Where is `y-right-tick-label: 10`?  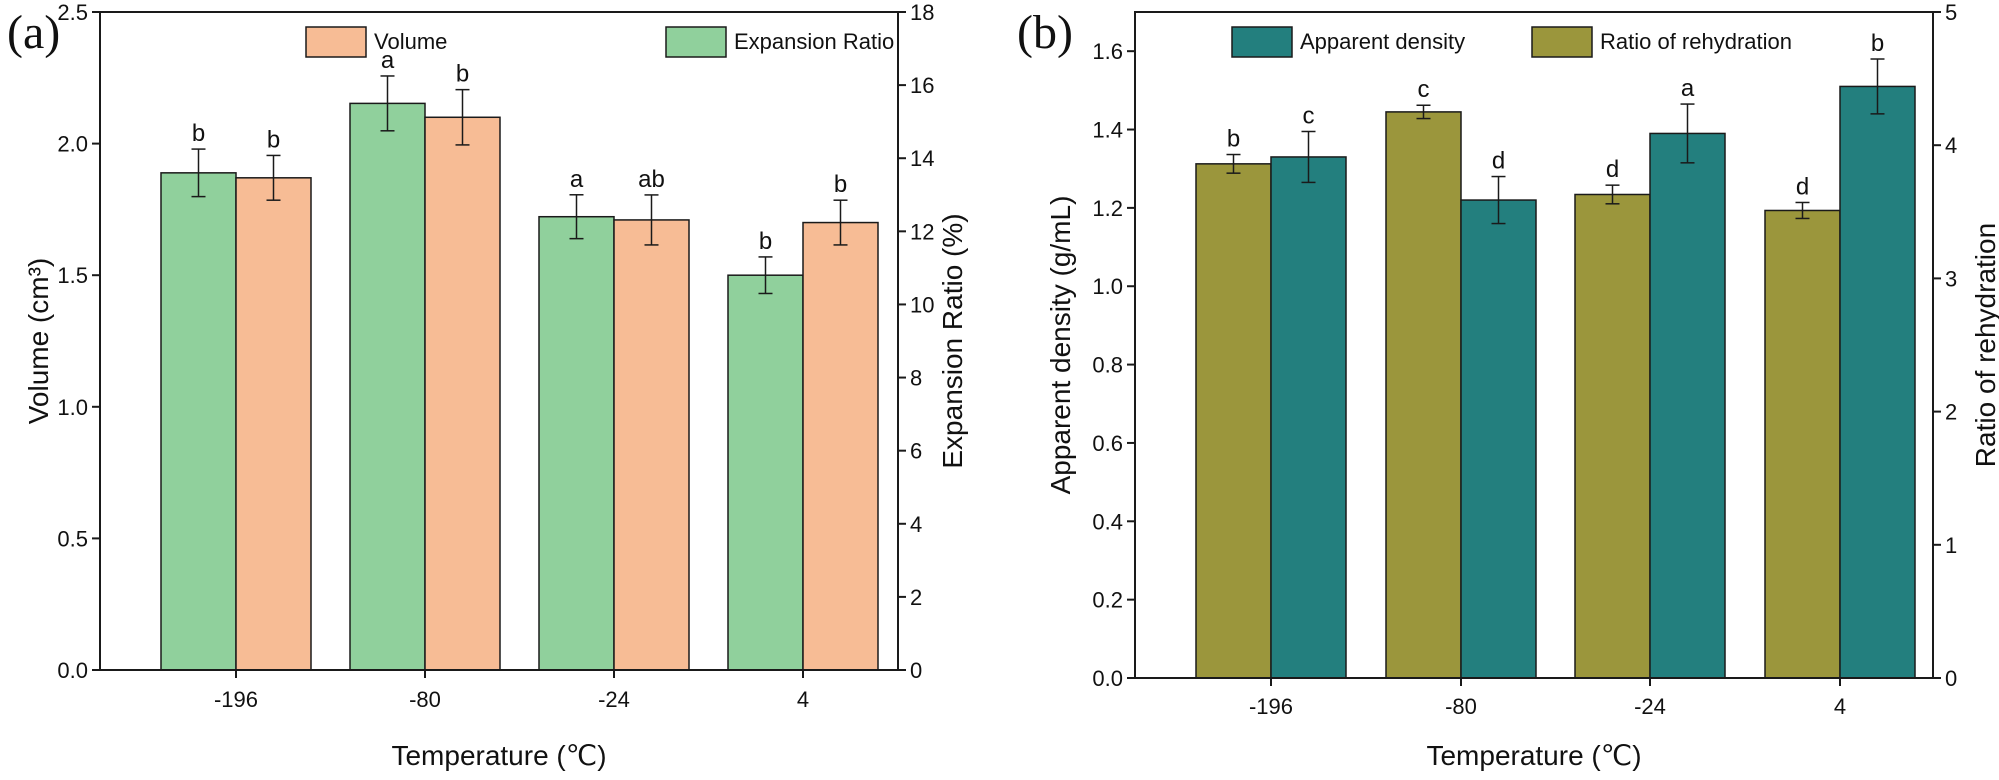 y-right-tick-label: 10 is located at coordinates (922, 304).